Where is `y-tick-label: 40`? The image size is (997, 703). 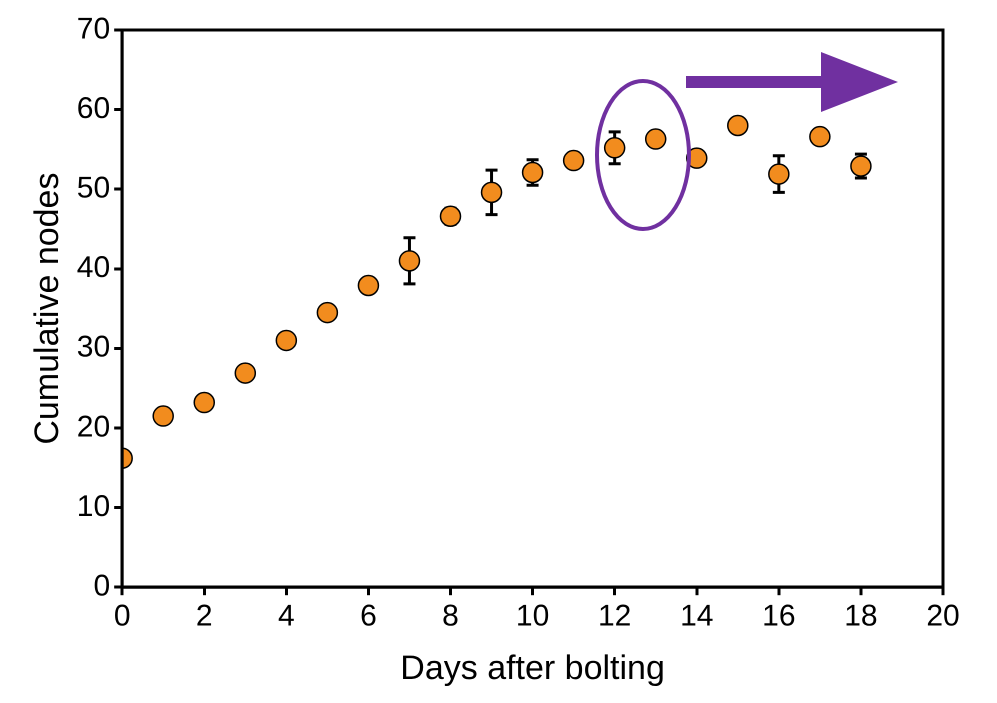 y-tick-label: 40 is located at coordinates (93, 267).